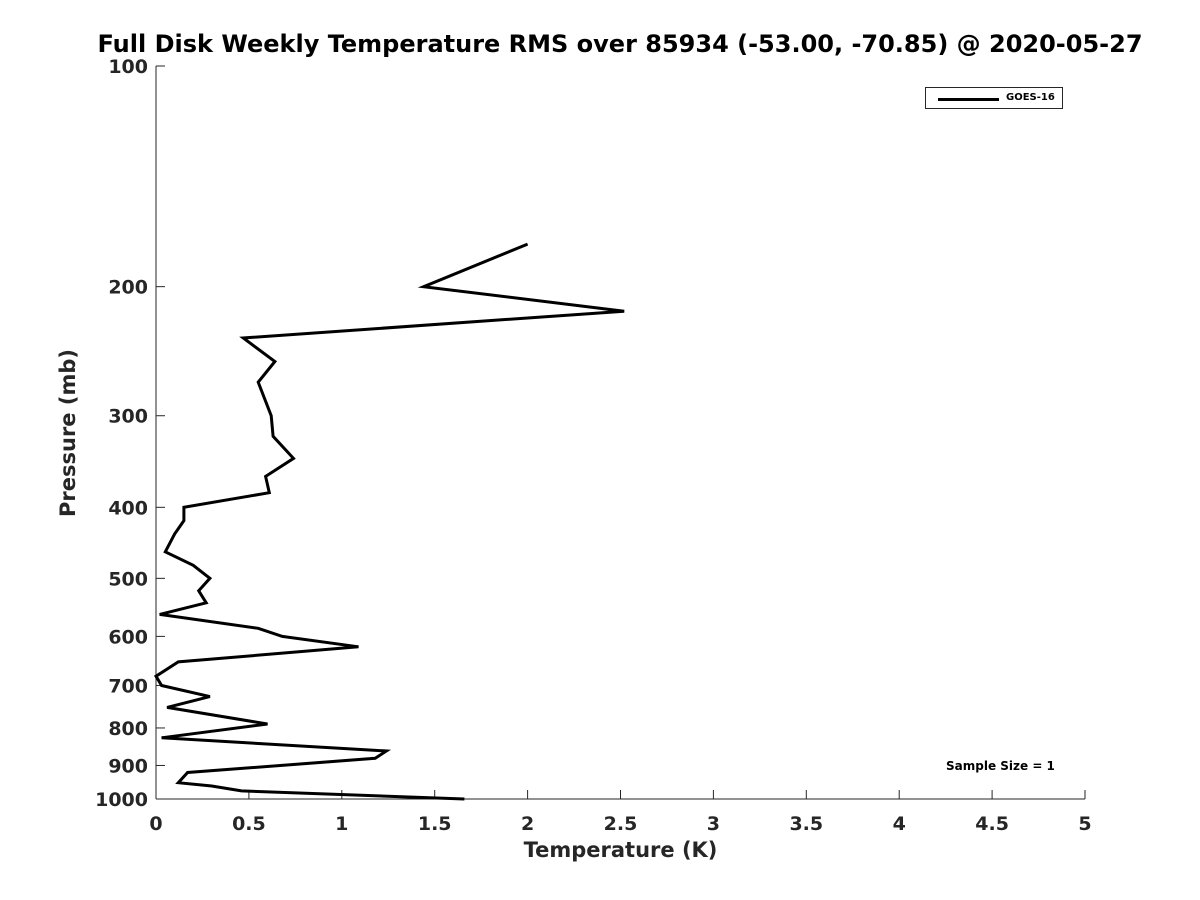 The height and width of the screenshot is (900, 1200). What do you see at coordinates (128, 417) in the screenshot?
I see `y-tick-label: 300` at bounding box center [128, 417].